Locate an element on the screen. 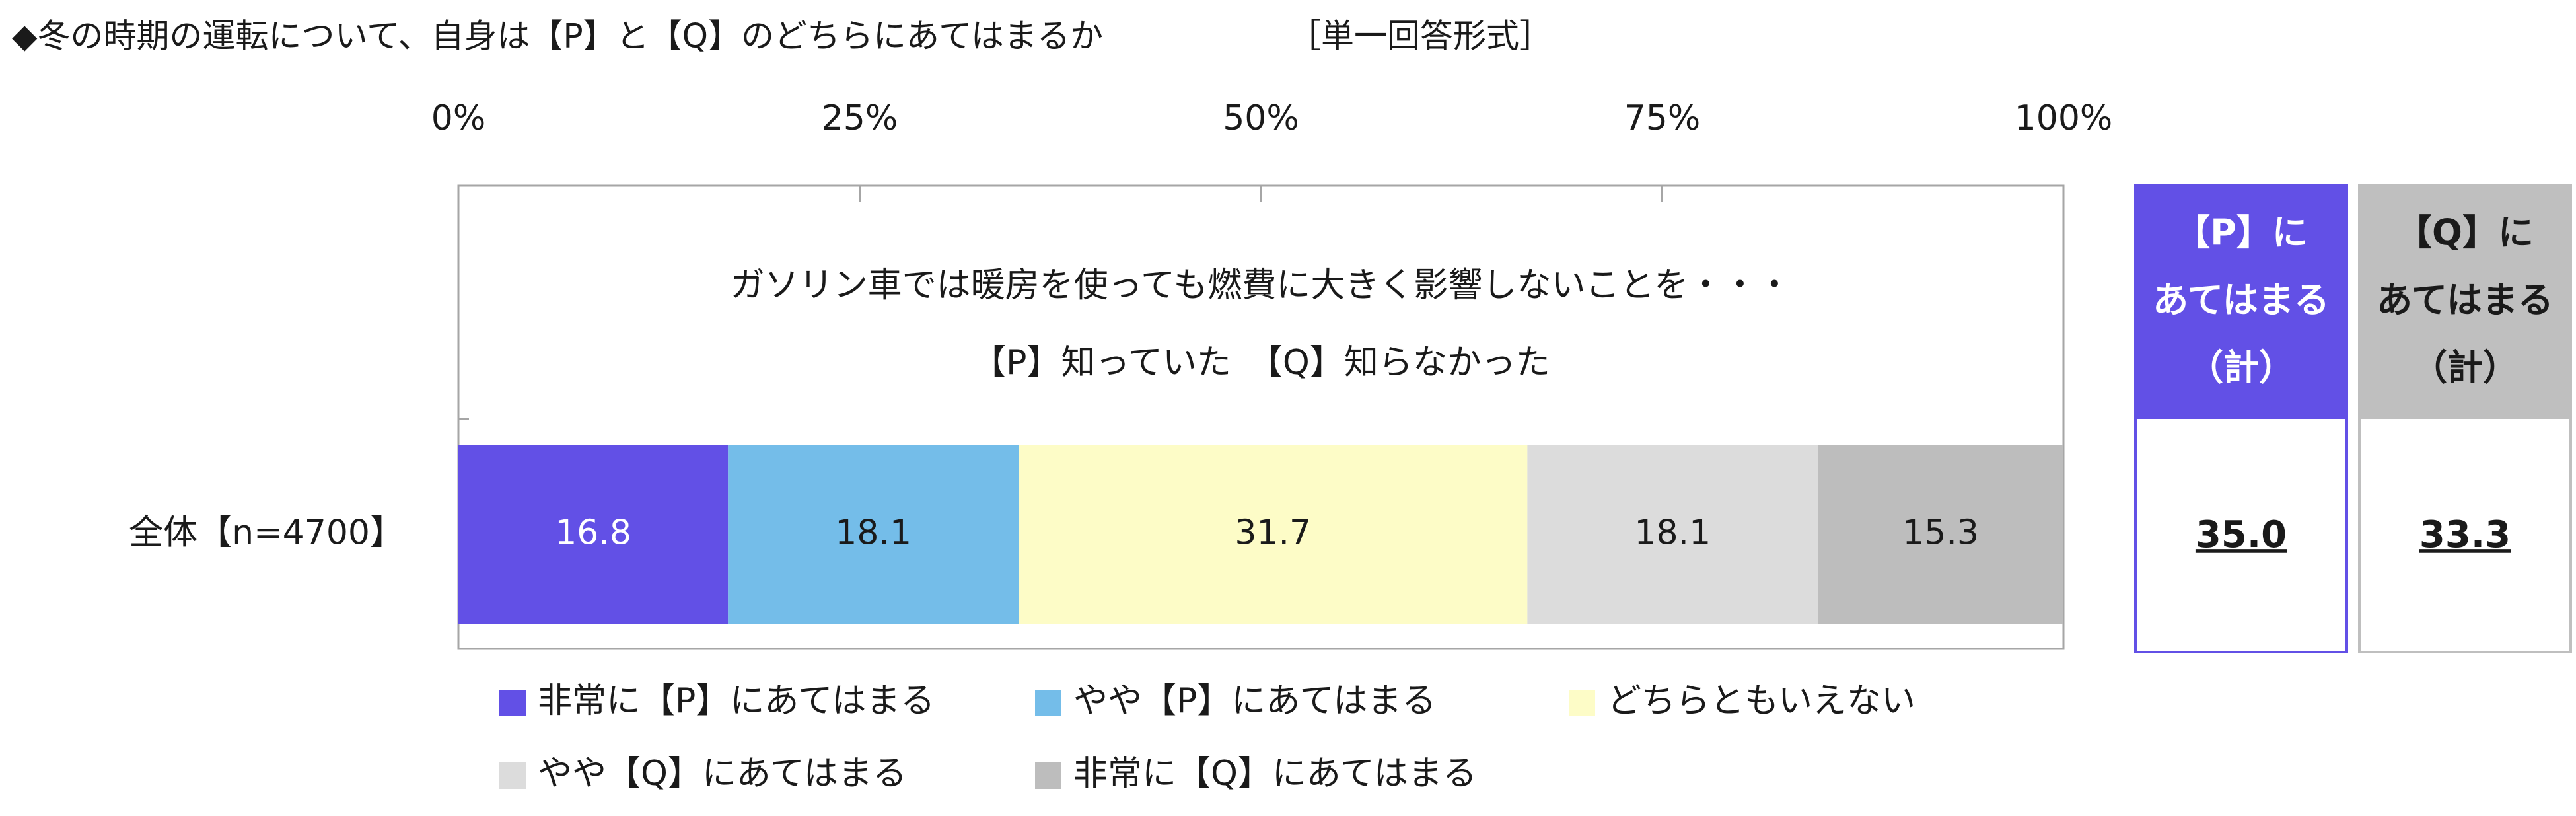 This screenshot has height=816, width=2576. data-label: 15.3 is located at coordinates (1940, 533).